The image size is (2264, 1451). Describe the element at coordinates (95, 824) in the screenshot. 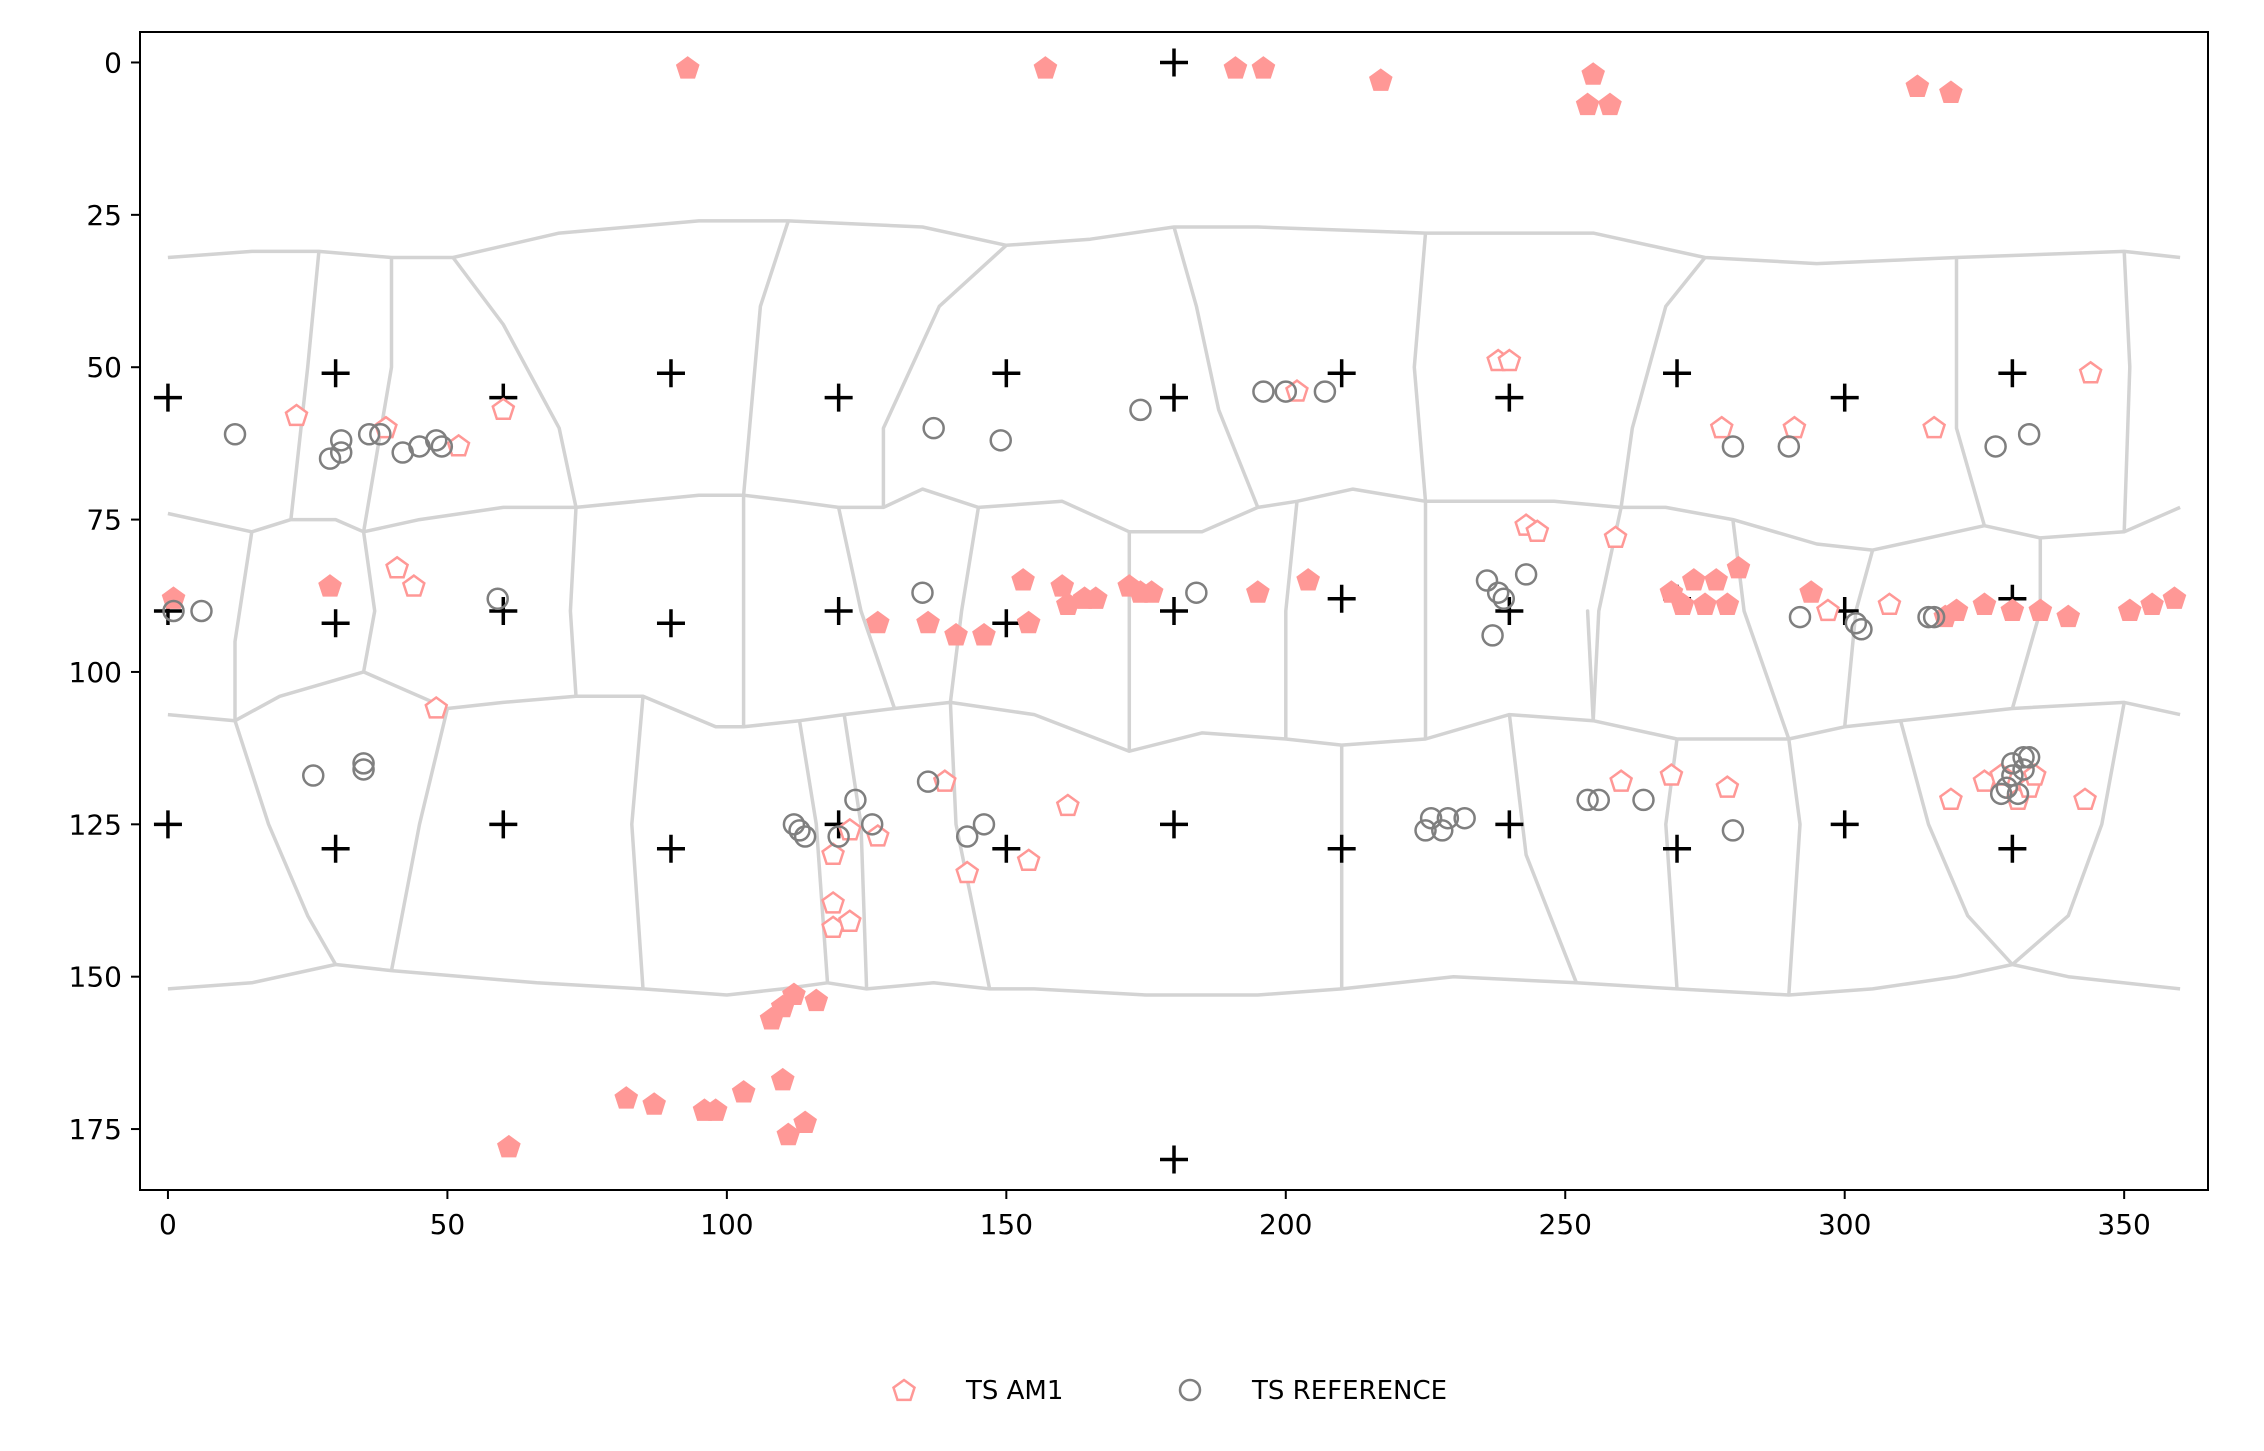

I see `y-tick-label: 125` at that location.